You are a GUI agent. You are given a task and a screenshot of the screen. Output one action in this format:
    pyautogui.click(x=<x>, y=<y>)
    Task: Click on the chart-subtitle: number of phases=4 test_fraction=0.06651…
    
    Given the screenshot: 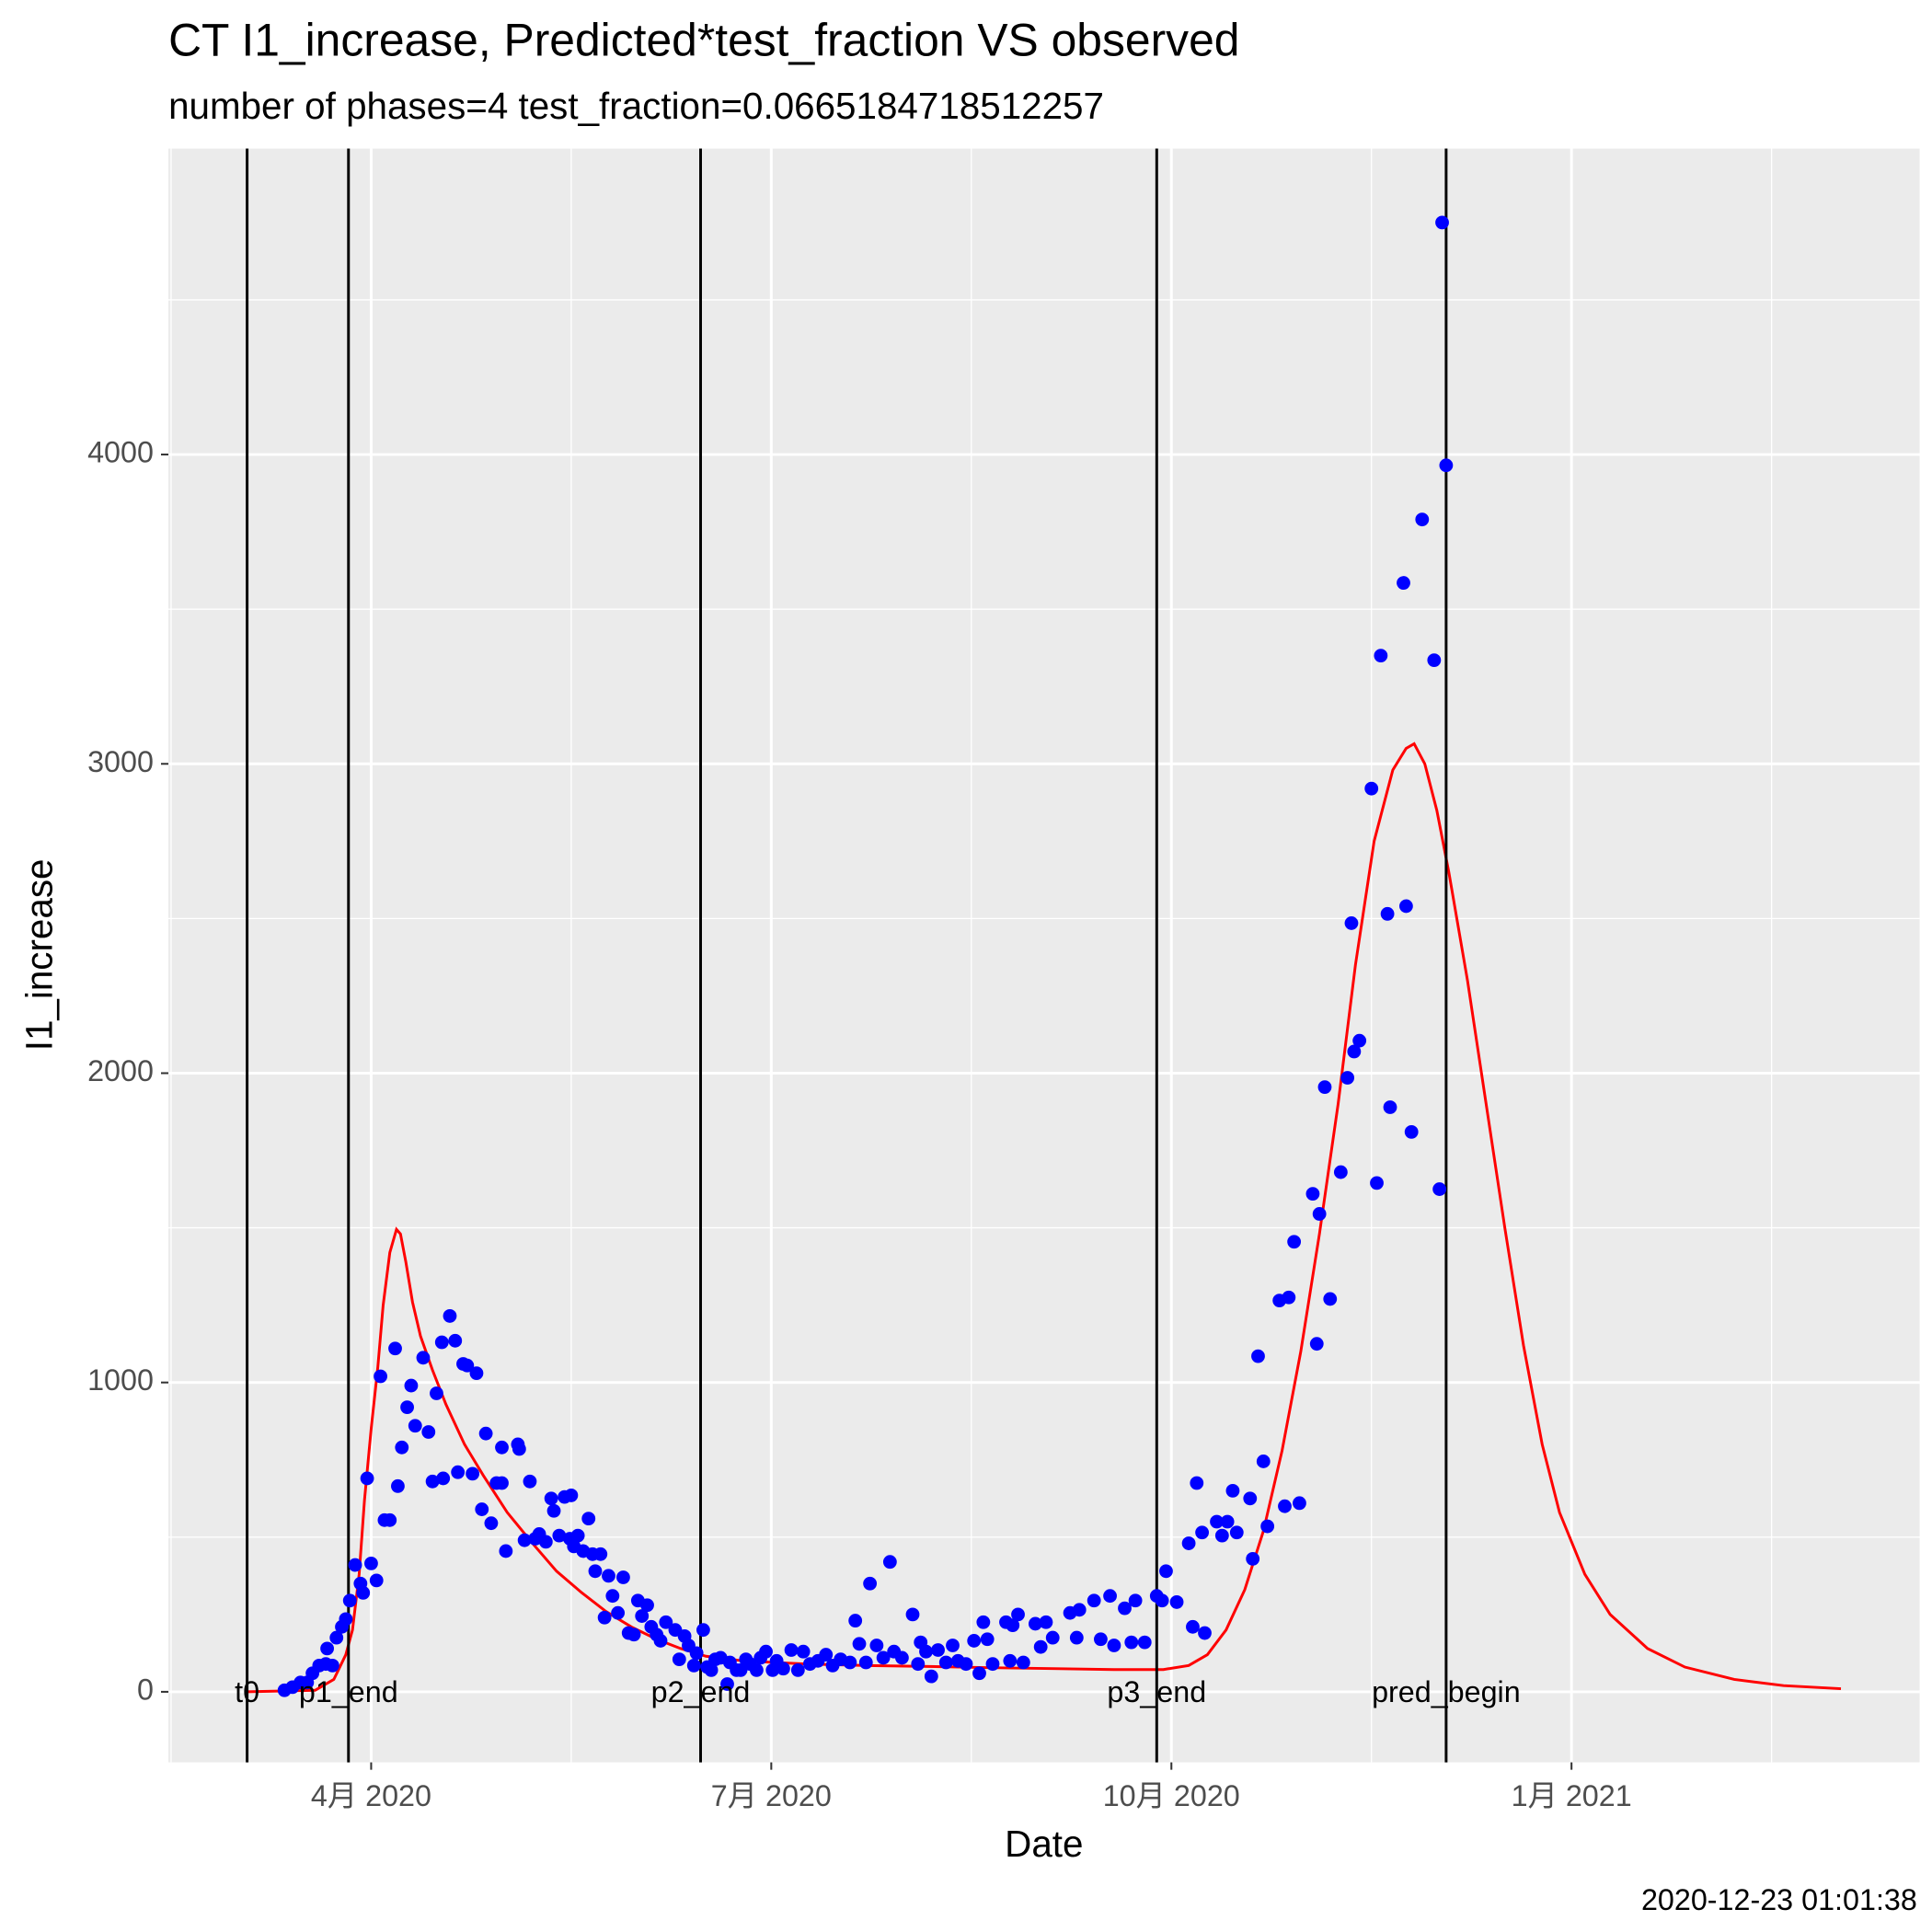 What is the action you would take?
    pyautogui.click(x=636, y=106)
    